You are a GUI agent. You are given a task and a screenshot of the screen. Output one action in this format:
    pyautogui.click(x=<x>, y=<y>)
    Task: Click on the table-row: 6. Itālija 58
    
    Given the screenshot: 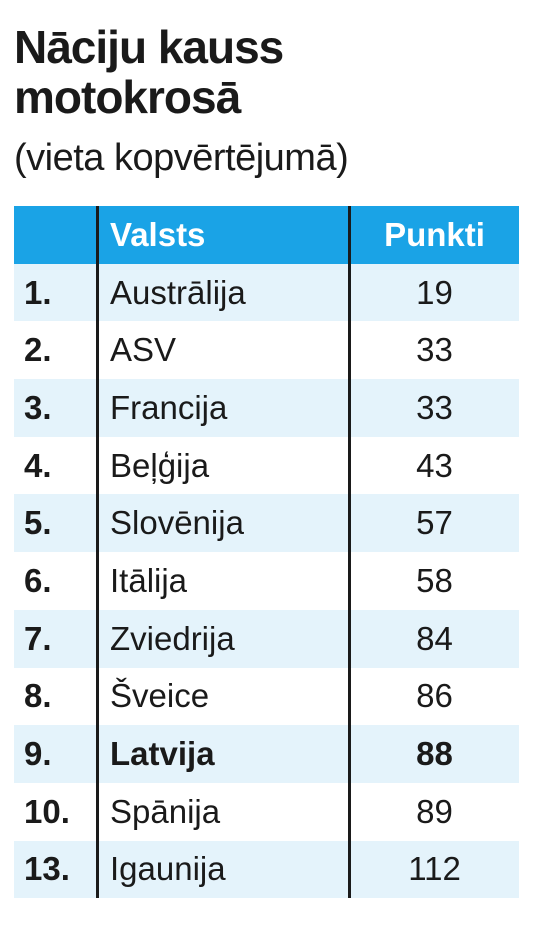 What is the action you would take?
    pyautogui.click(x=266, y=581)
    